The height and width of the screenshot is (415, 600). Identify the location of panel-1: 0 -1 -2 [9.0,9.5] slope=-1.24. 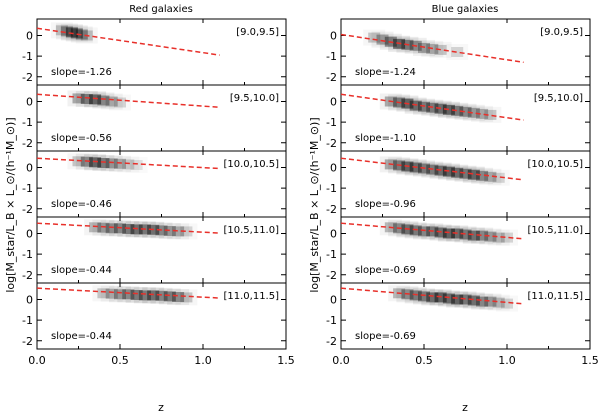
(458, 52).